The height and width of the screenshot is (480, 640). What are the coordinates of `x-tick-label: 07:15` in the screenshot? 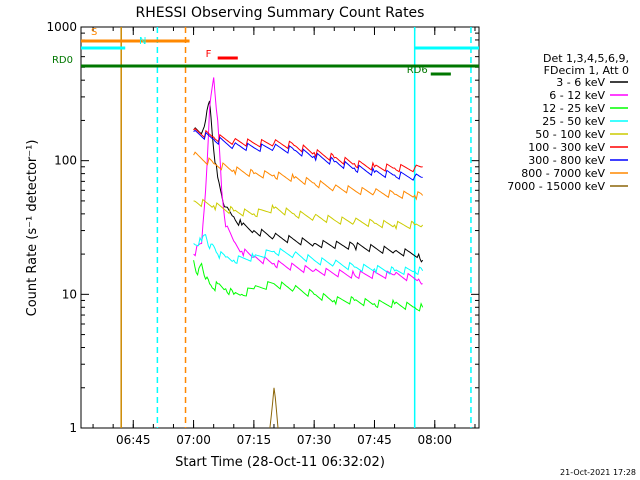 It's located at (254, 440).